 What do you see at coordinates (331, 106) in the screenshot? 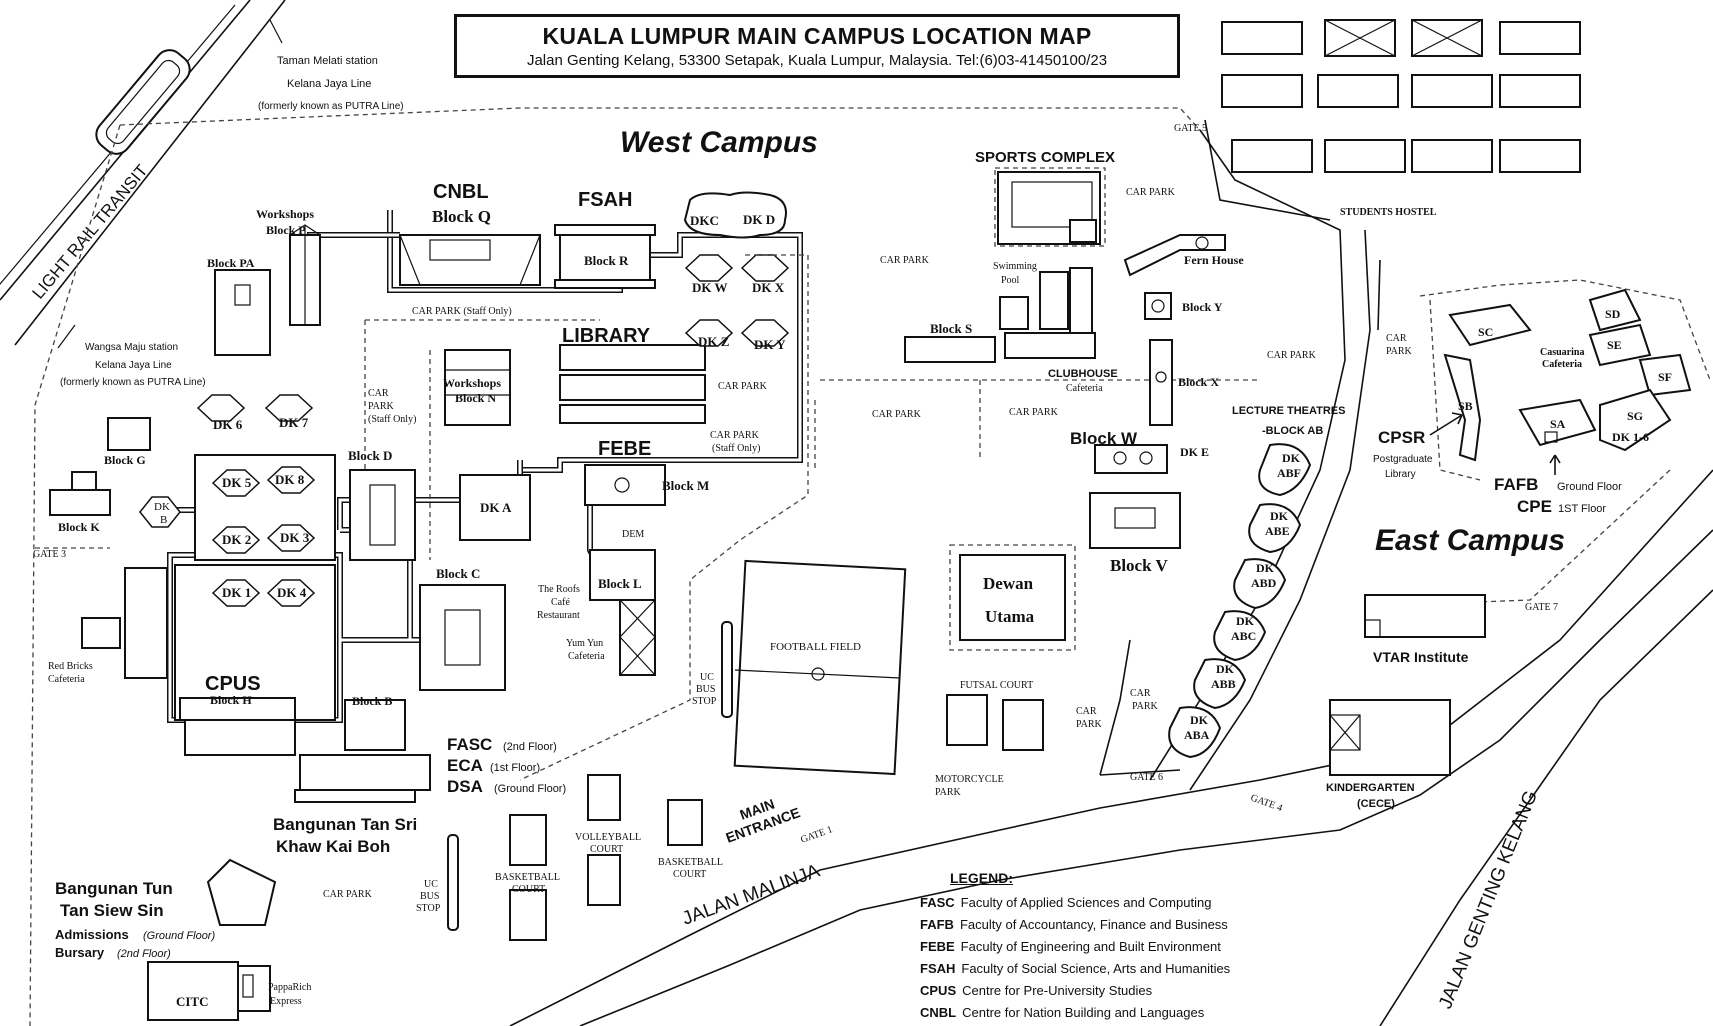
I see `taman-formerly-label: (formerly known as PUTRA Line)` at bounding box center [331, 106].